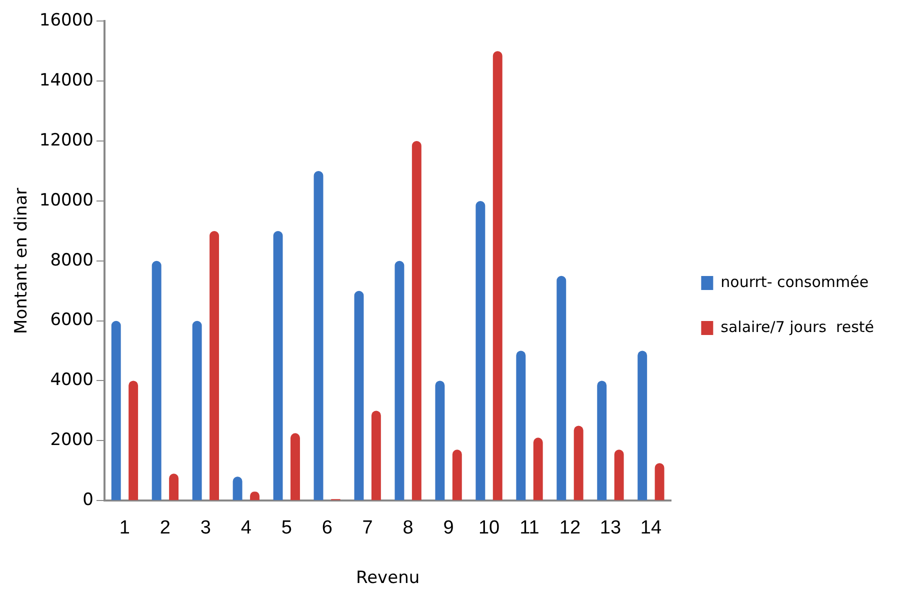 The width and height of the screenshot is (899, 605). I want to click on y-tick-label: 12000, so click(66, 140).